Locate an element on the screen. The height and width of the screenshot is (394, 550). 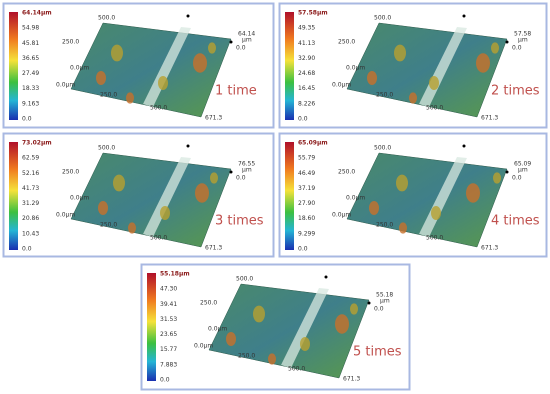
scale-label: 7.883 is located at coordinates (168, 364).